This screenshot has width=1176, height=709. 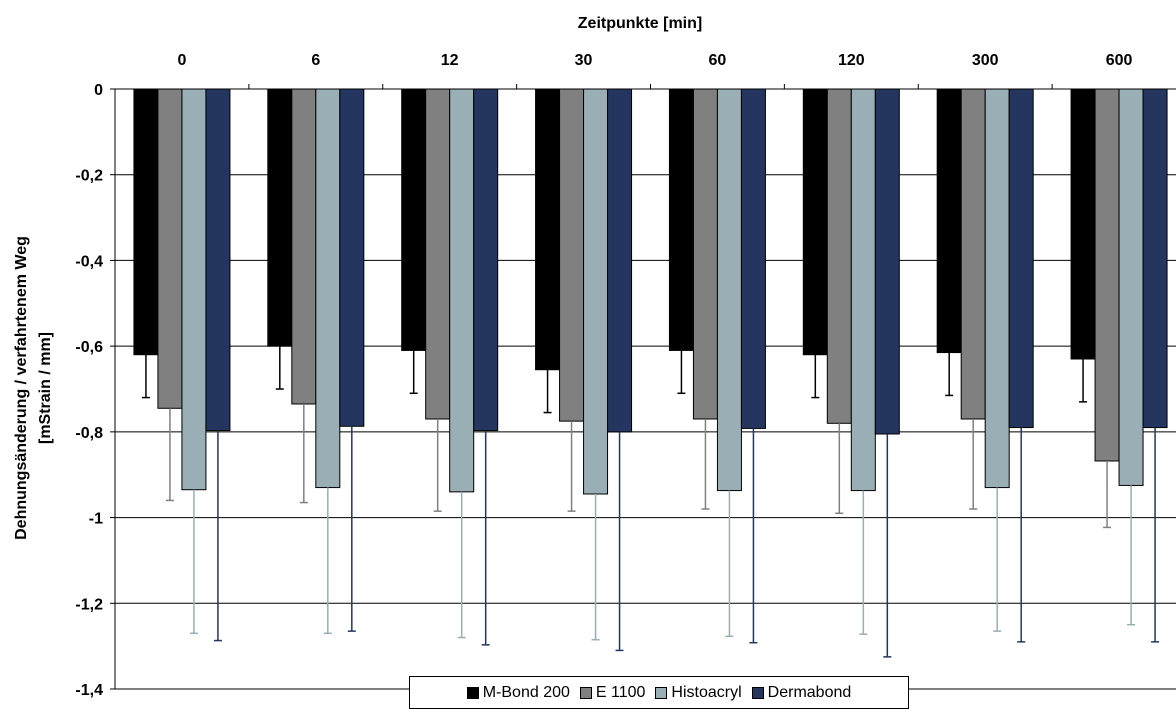 I want to click on legend-item: Dermabond, so click(x=801, y=692).